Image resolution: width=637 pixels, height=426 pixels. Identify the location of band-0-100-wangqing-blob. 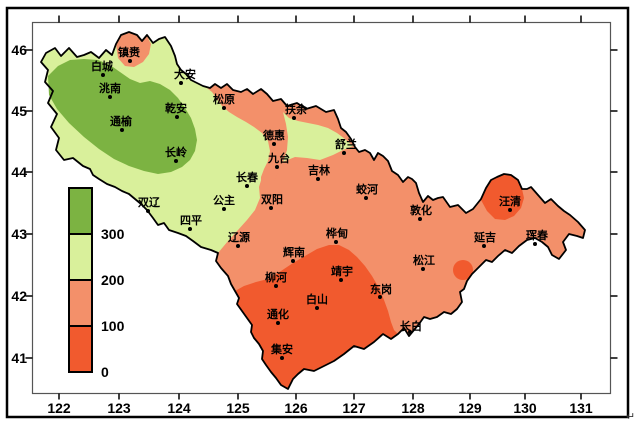
(502, 197).